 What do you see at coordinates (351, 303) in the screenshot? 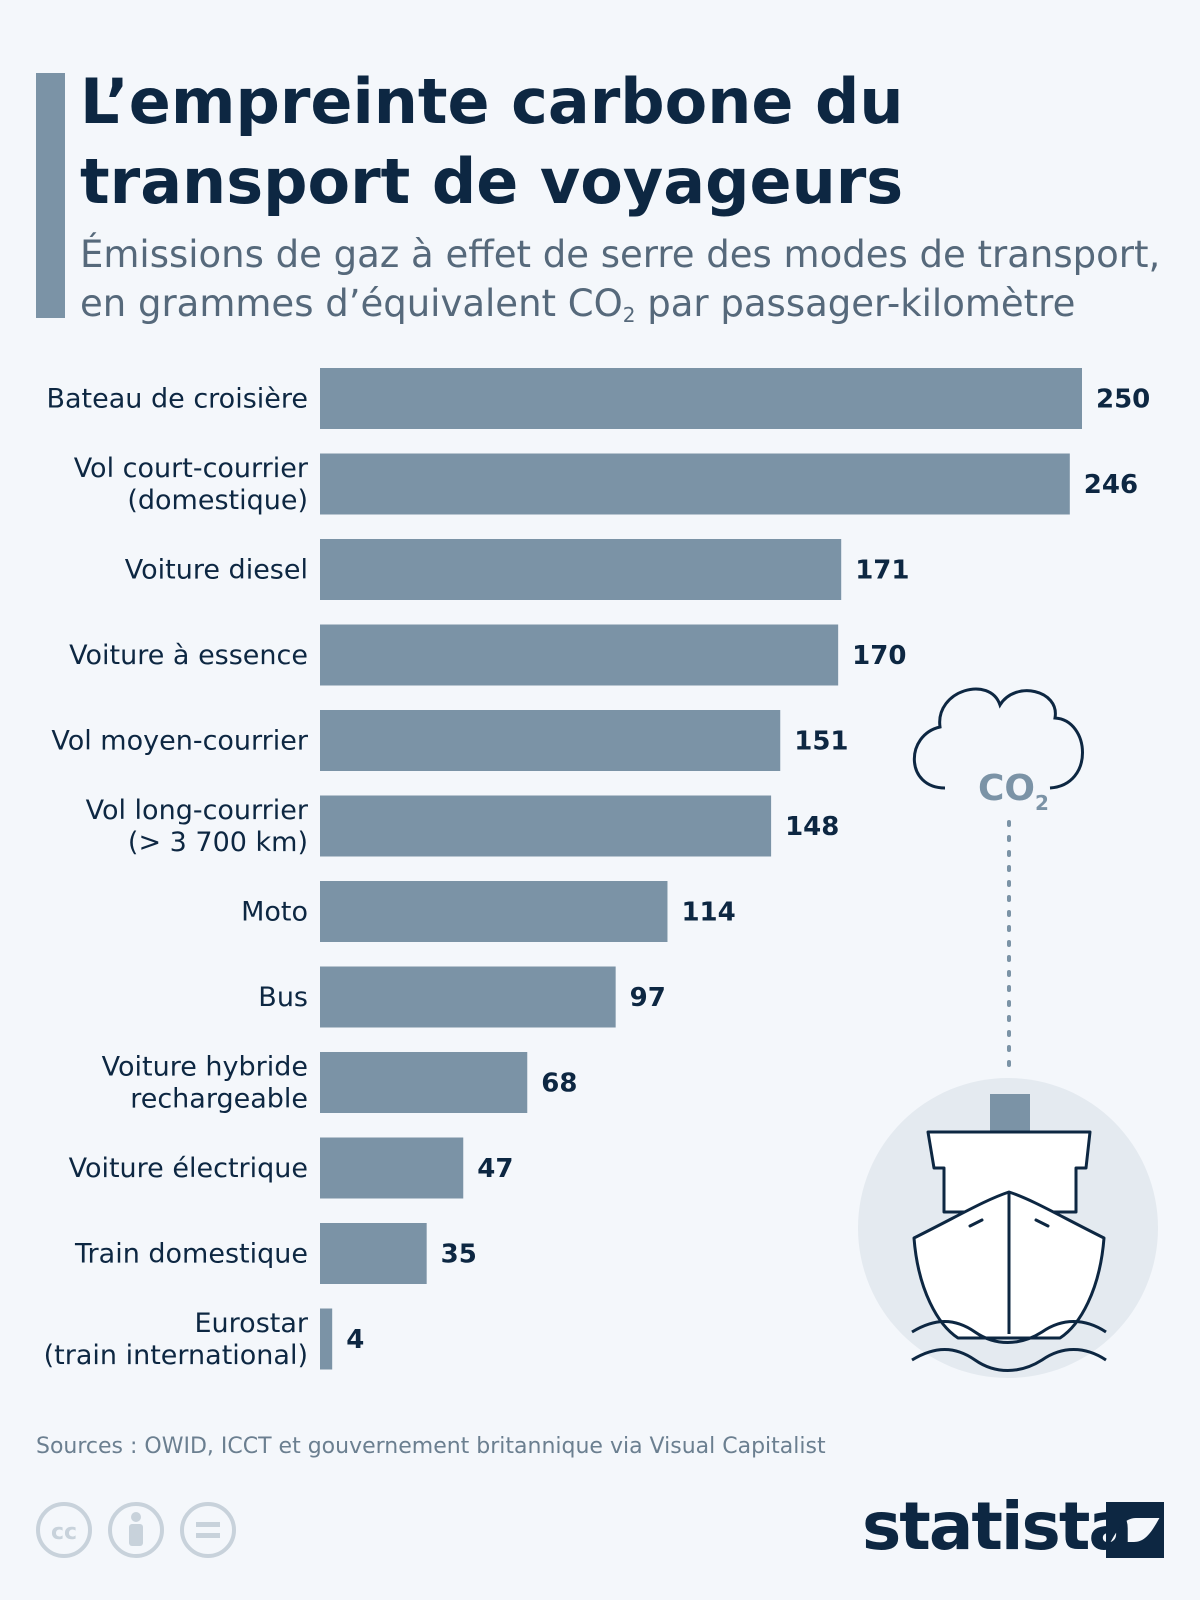
I see `subtitle-line-2-pre: en grammes d’équivalent CO` at bounding box center [351, 303].